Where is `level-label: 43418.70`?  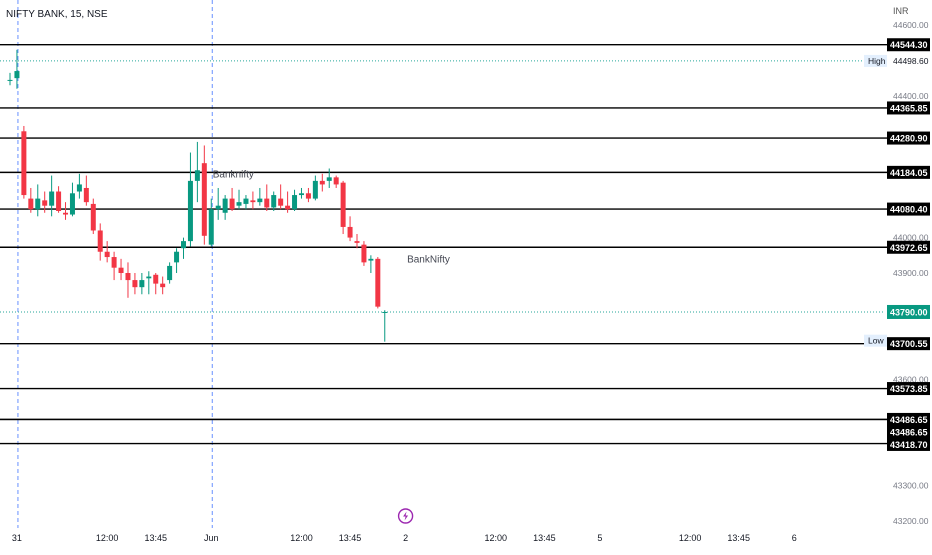 level-label: 43418.70 is located at coordinates (909, 445).